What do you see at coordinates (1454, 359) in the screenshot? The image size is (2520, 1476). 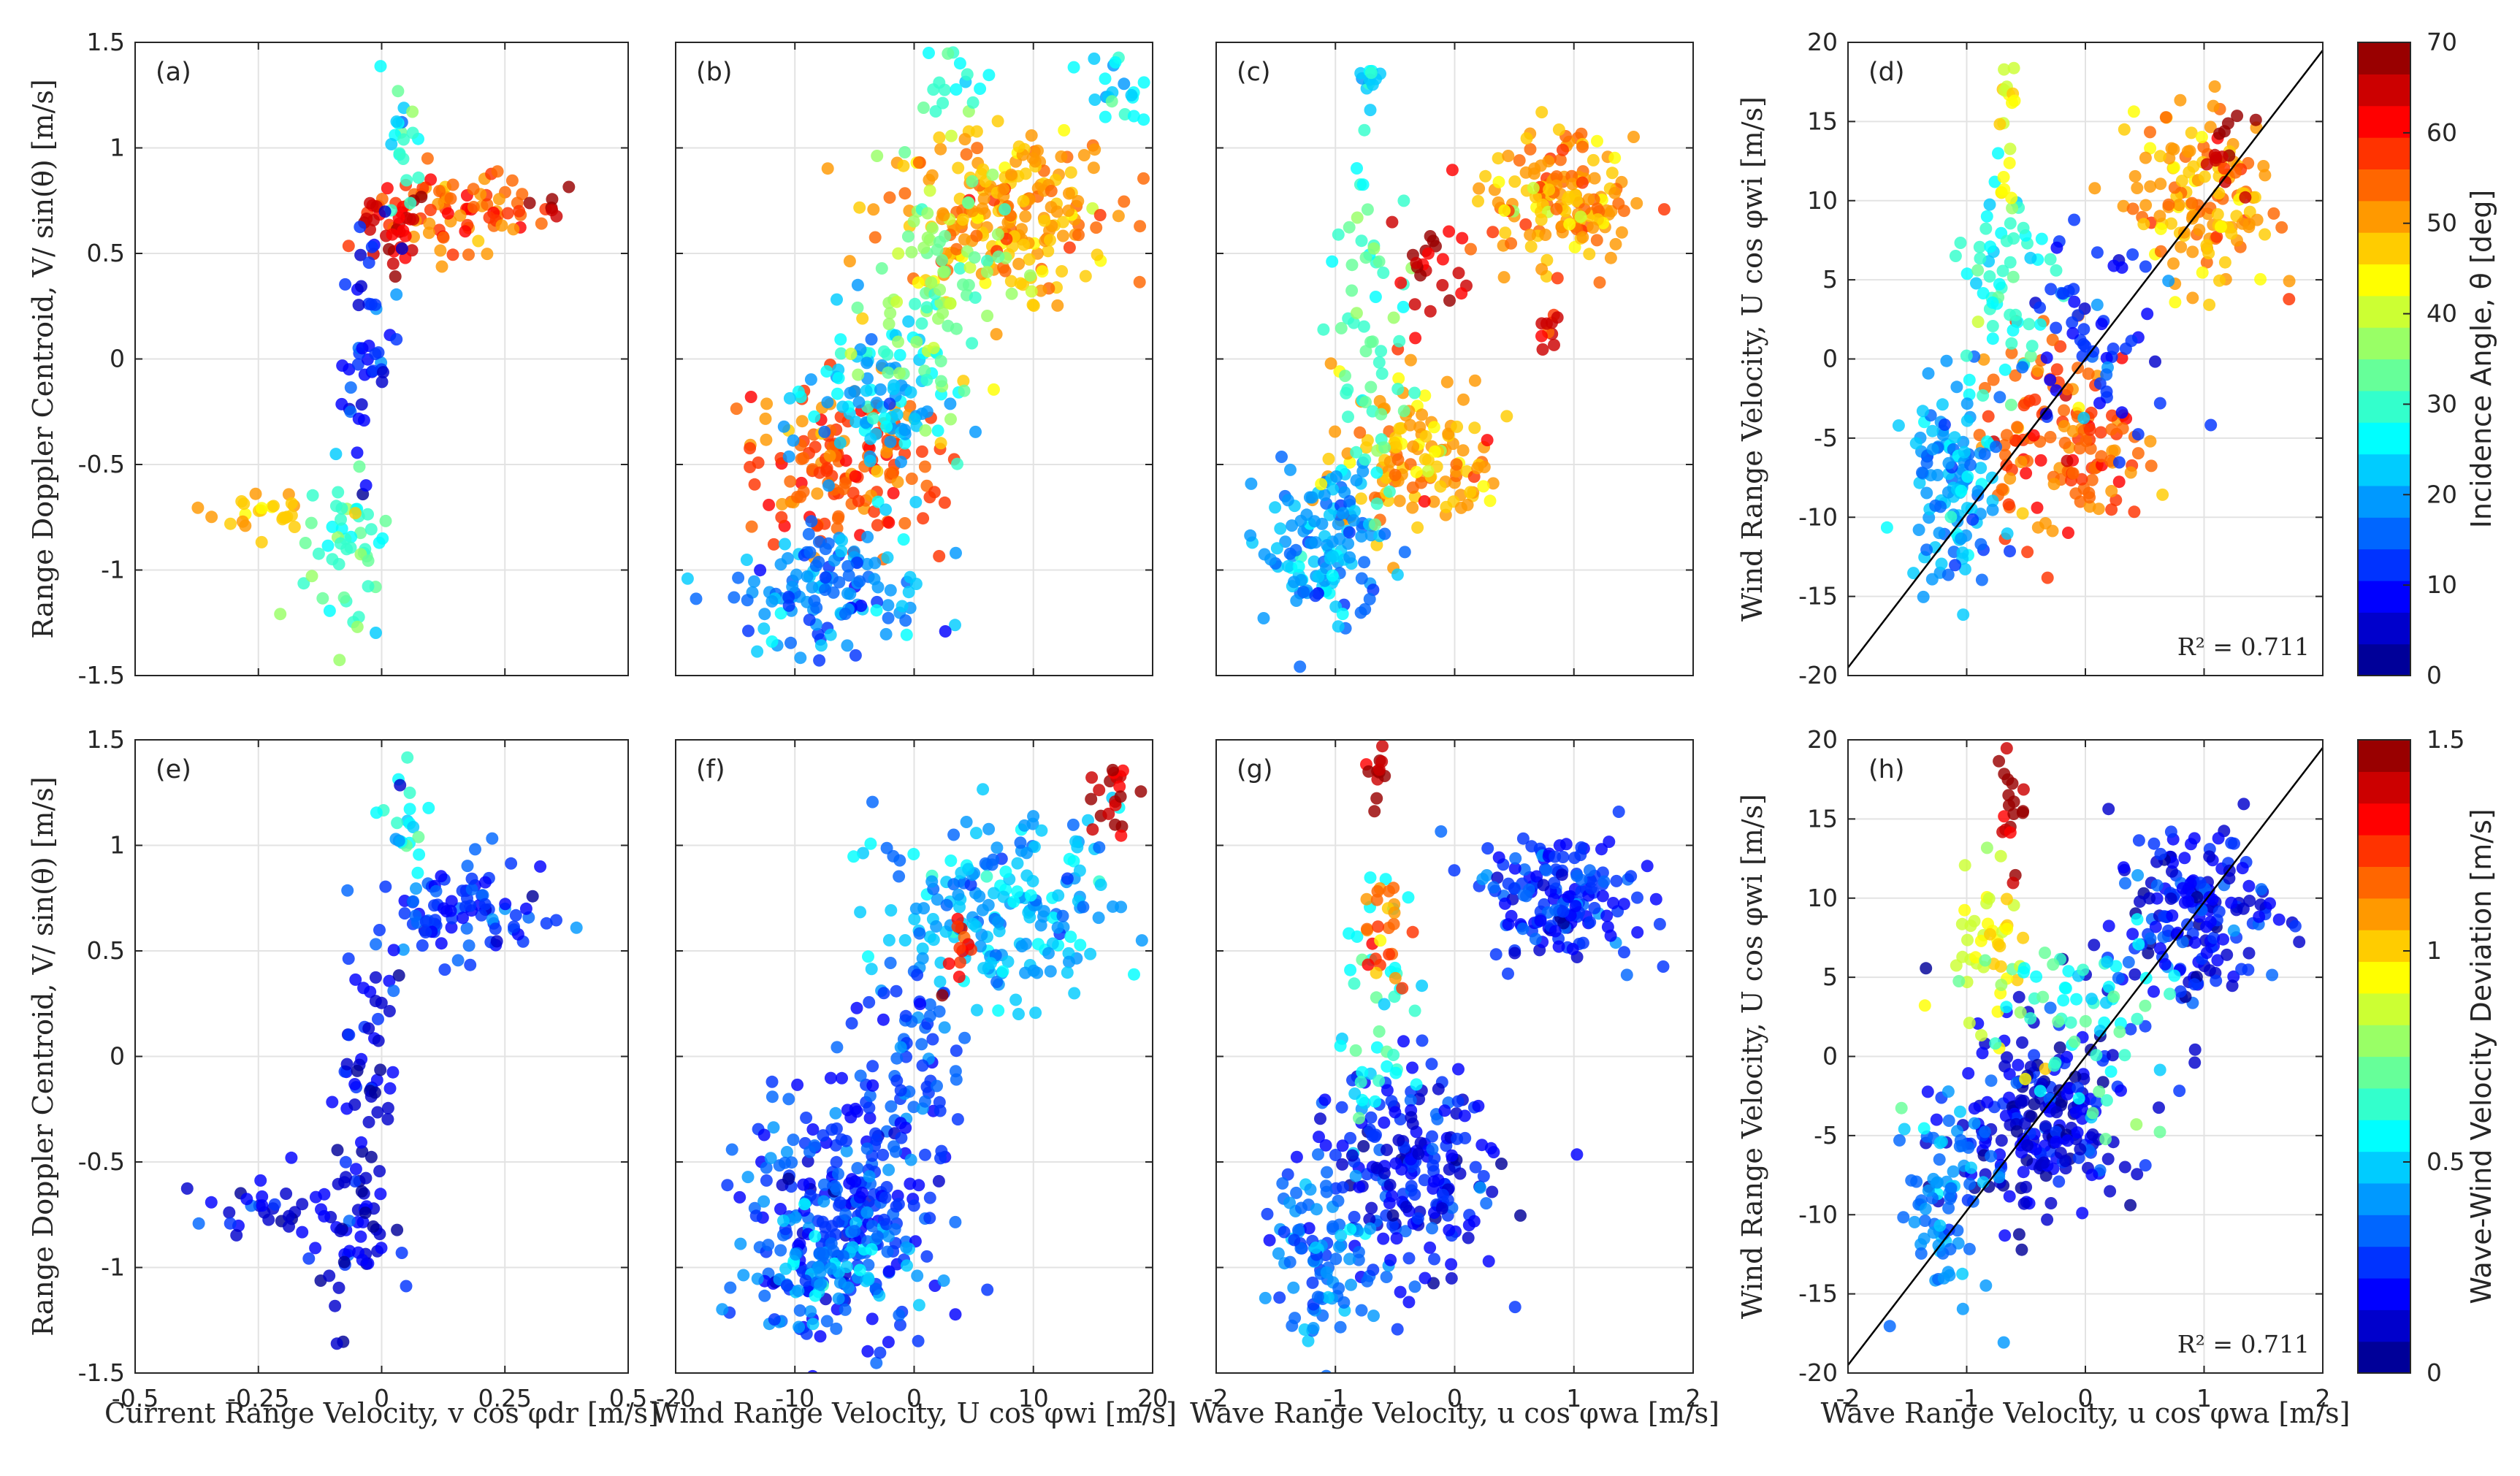 I see `plot-frame` at bounding box center [1454, 359].